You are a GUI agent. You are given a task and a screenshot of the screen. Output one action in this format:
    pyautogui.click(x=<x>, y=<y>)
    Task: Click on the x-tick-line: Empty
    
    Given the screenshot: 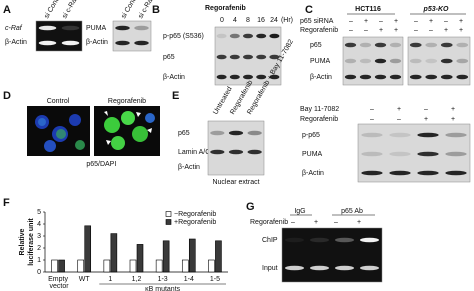 What is the action you would take?
    pyautogui.click(x=58, y=279)
    